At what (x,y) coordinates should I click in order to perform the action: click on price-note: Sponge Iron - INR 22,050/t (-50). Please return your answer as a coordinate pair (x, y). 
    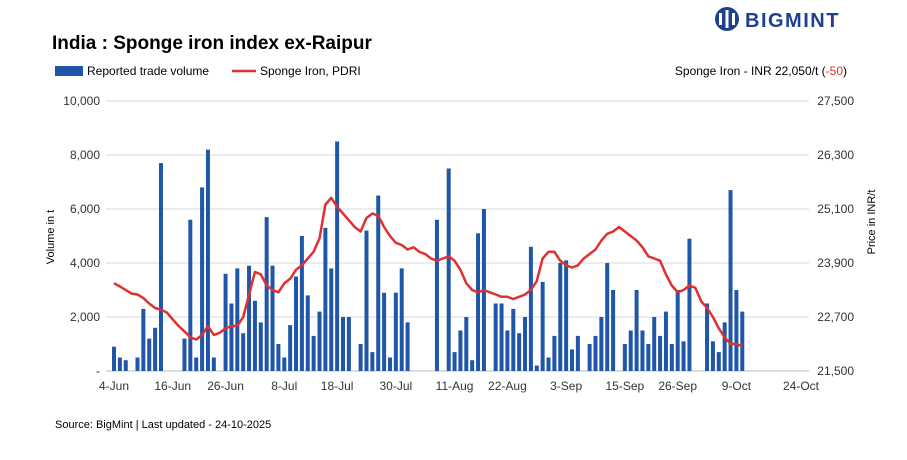
    Looking at the image, I should click on (761, 71).